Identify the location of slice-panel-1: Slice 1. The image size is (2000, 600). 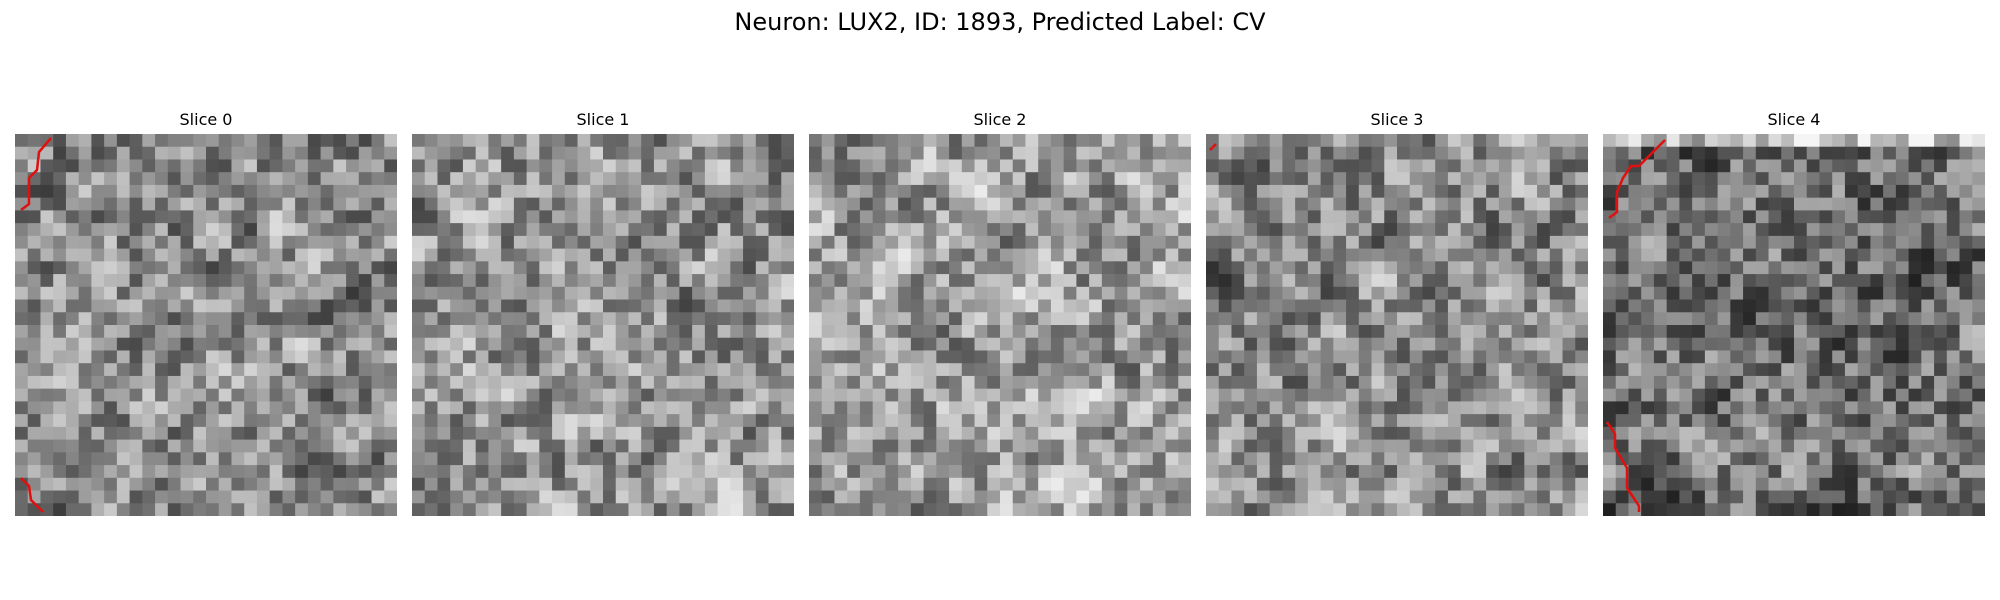
(603, 313).